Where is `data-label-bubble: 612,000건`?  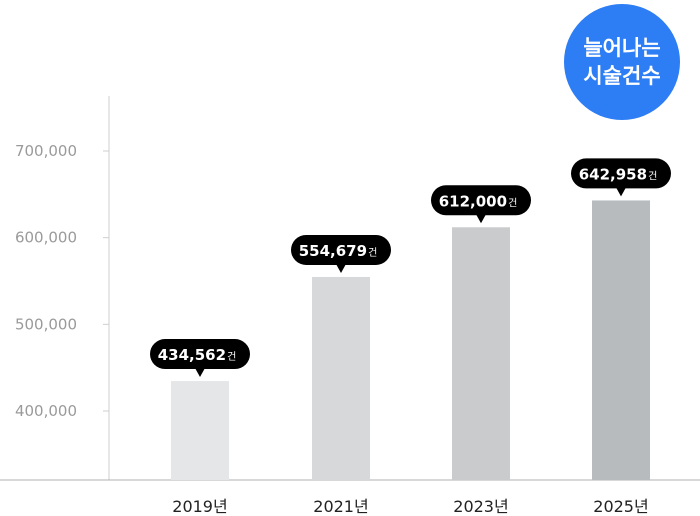 data-label-bubble: 612,000건 is located at coordinates (481, 204).